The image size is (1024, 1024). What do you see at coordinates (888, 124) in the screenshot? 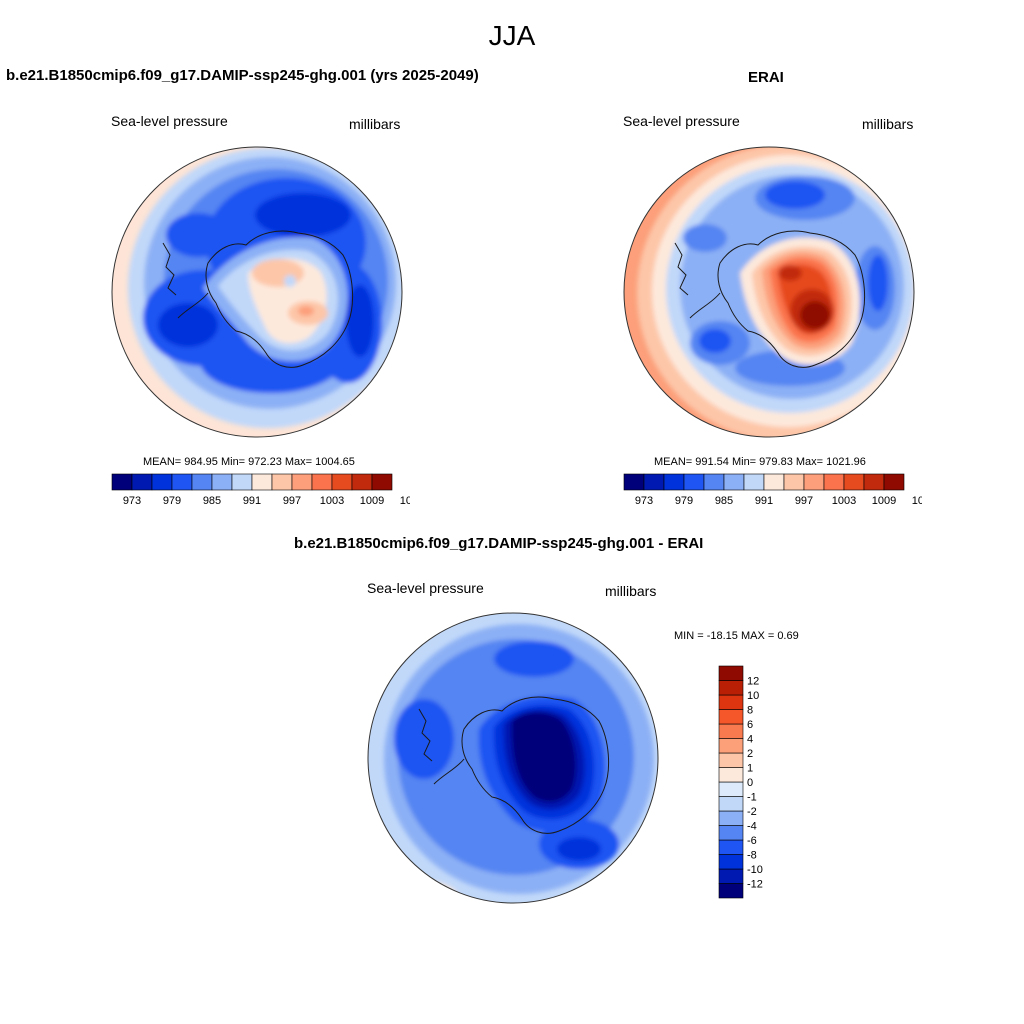
I see `obs-units-label: millibars` at bounding box center [888, 124].